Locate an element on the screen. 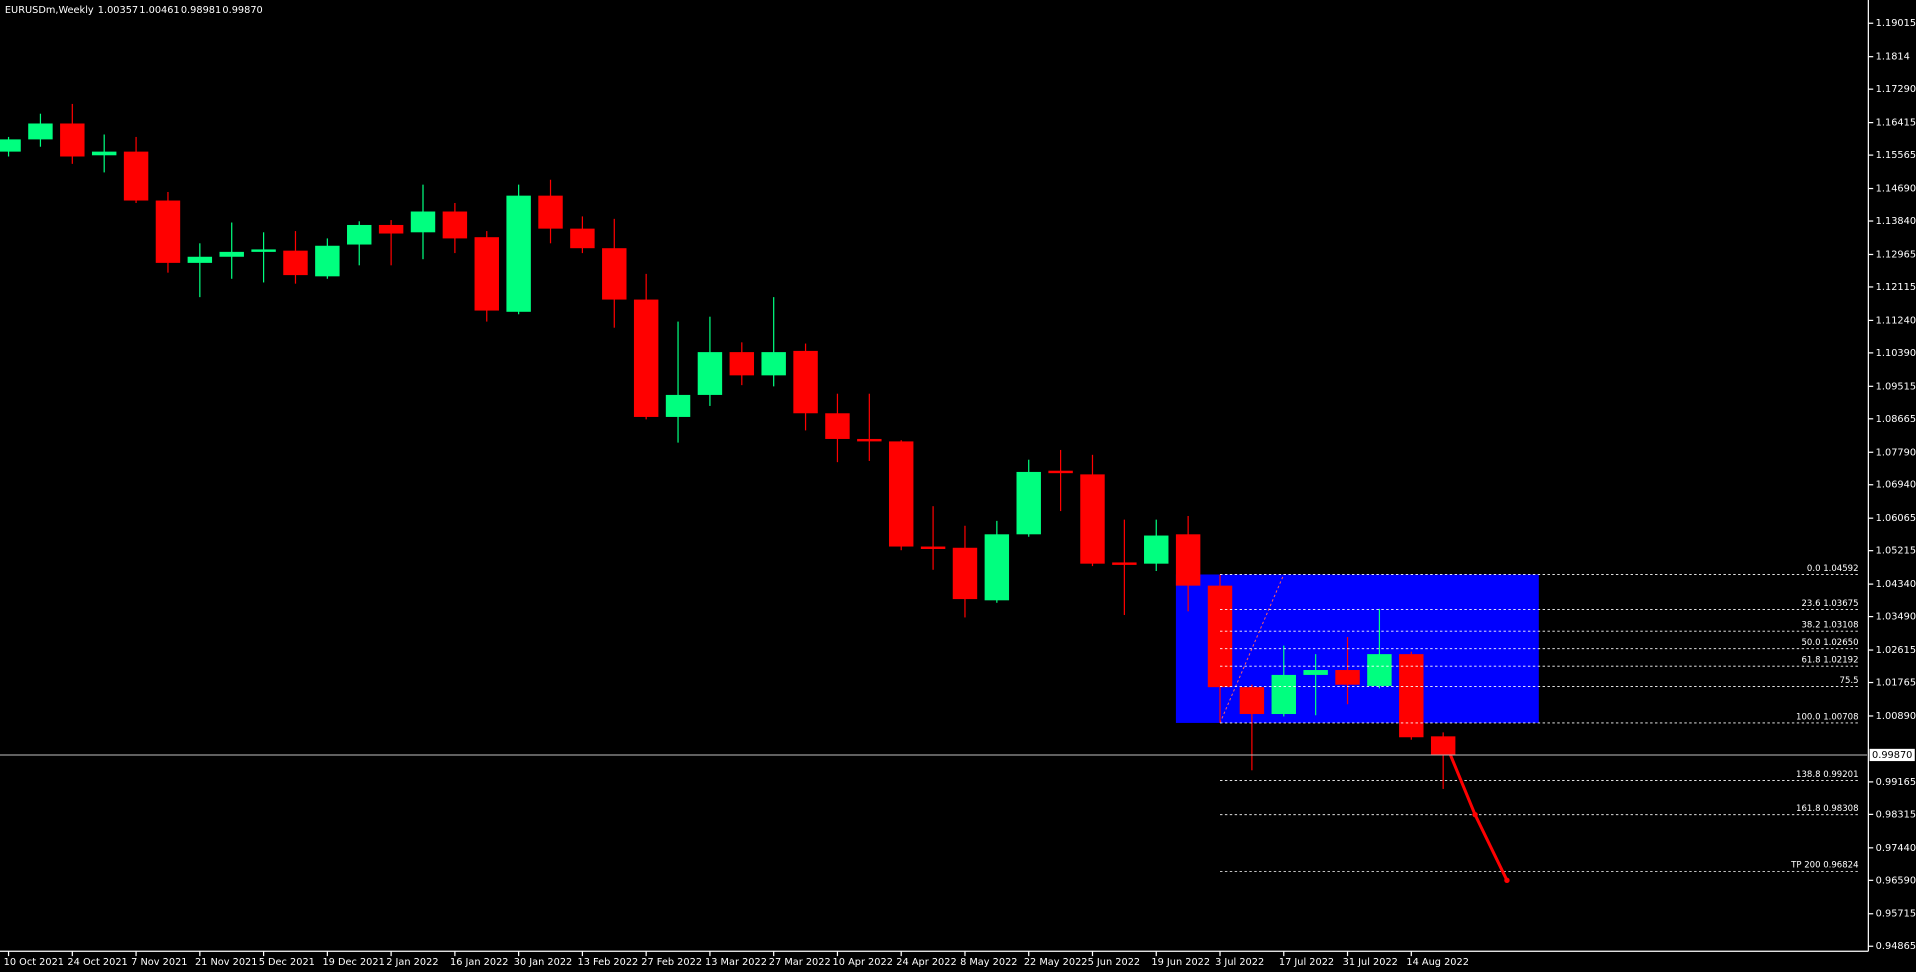 The image size is (1916, 972). x-tick-label: 27 Mar 2022 is located at coordinates (800, 962).